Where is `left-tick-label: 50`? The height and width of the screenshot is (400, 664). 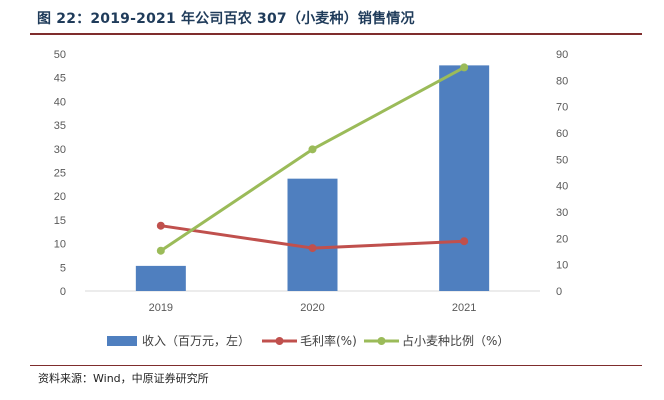 left-tick-label: 50 is located at coordinates (60, 55).